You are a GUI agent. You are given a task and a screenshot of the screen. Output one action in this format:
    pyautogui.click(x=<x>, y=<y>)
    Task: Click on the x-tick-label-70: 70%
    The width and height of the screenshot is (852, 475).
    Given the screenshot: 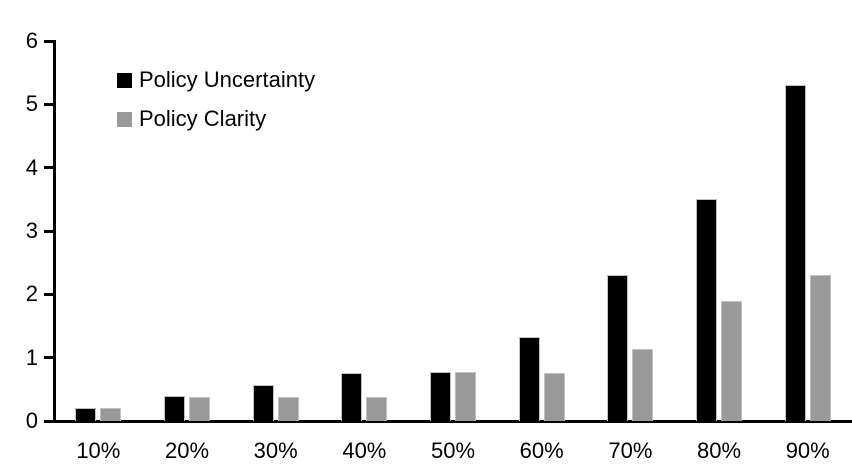 What is the action you would take?
    pyautogui.click(x=630, y=450)
    